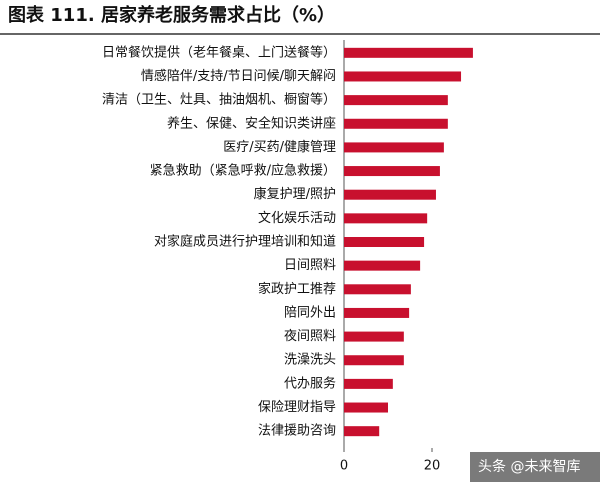  Describe the element at coordinates (171, 15) in the screenshot. I see `chart-title: 图表 111. 居家养老服务需求占比（%）` at that location.